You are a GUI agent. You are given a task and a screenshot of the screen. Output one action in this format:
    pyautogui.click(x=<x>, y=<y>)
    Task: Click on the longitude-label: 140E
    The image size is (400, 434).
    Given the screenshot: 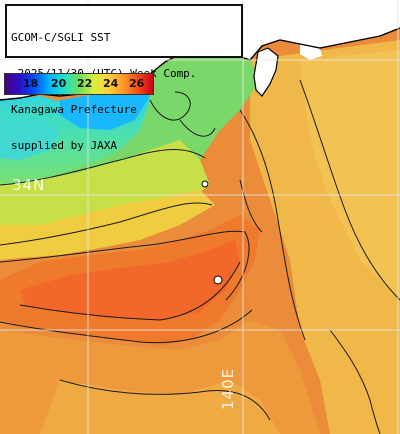 What is the action you would take?
    pyautogui.click(x=228, y=388)
    